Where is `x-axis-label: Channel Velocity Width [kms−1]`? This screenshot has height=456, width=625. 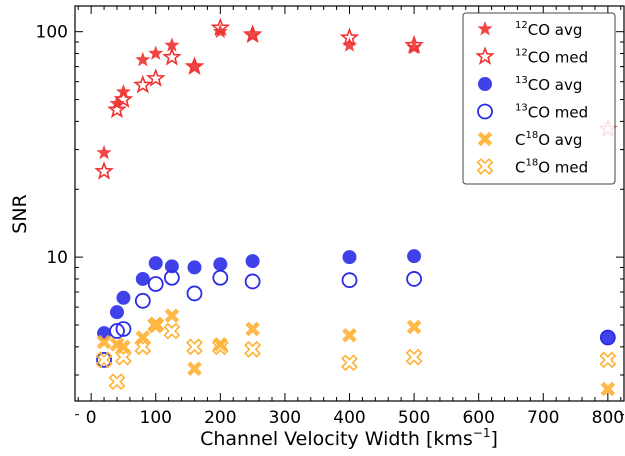 x-axis-label: Channel Velocity Width [kms−1] is located at coordinates (349, 438).